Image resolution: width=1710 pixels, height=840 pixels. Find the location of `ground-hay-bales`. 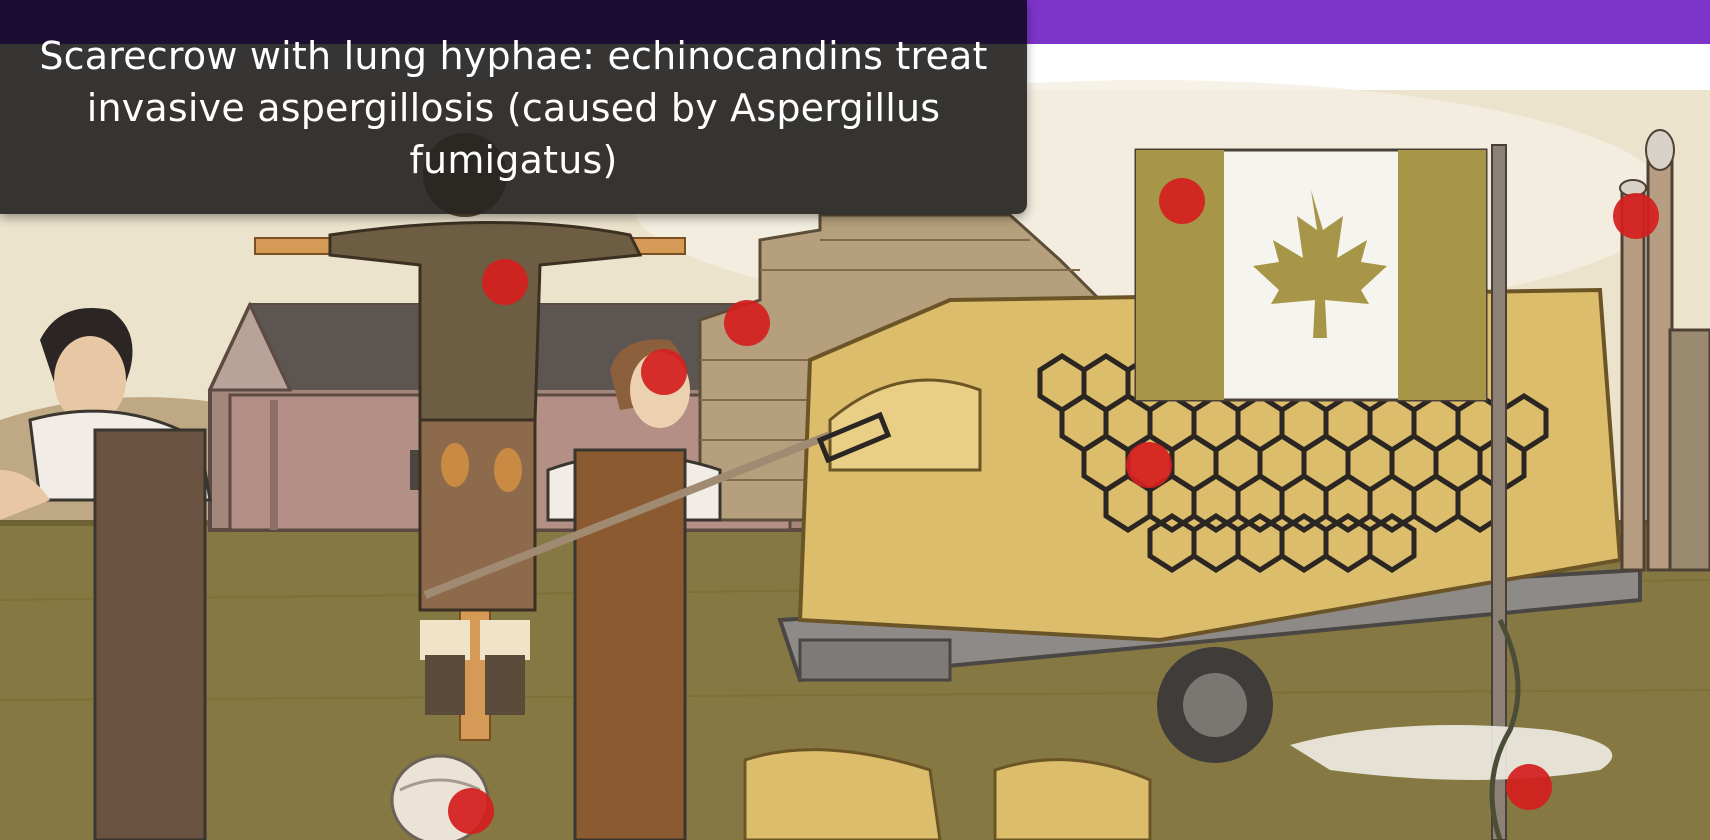

ground-hay-bales is located at coordinates (947, 794).